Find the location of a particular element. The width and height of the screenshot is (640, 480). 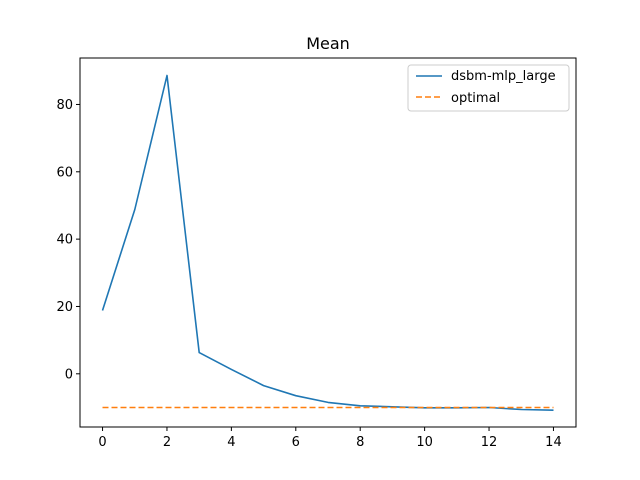

chart-title: Mean is located at coordinates (328, 43).